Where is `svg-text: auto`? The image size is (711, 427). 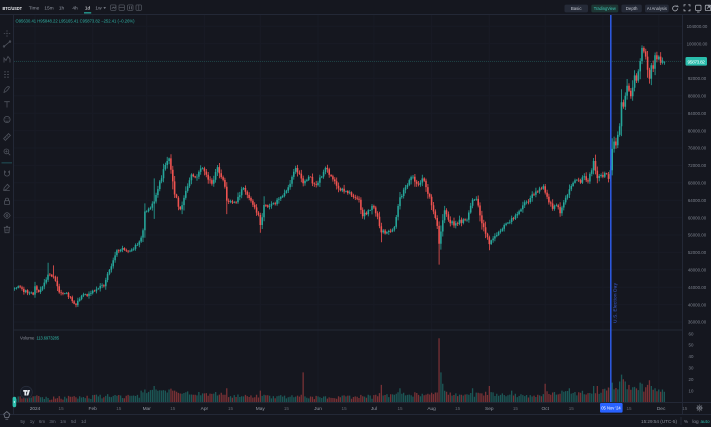
svg-text: auto is located at coordinates (705, 421).